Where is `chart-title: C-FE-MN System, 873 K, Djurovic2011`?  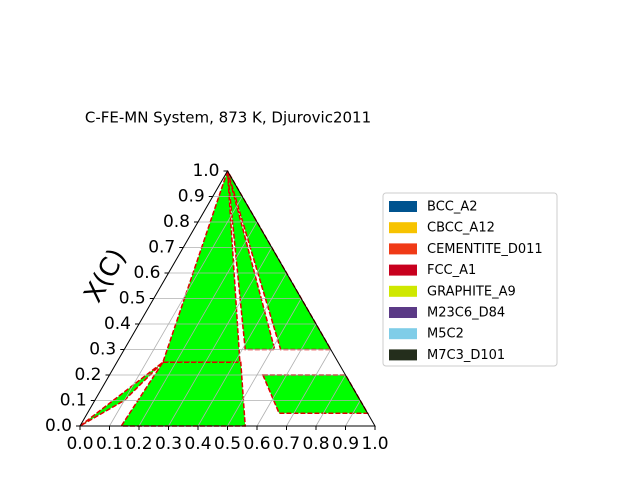 chart-title: C-FE-MN System, 873 K, Djurovic2011 is located at coordinates (228, 118).